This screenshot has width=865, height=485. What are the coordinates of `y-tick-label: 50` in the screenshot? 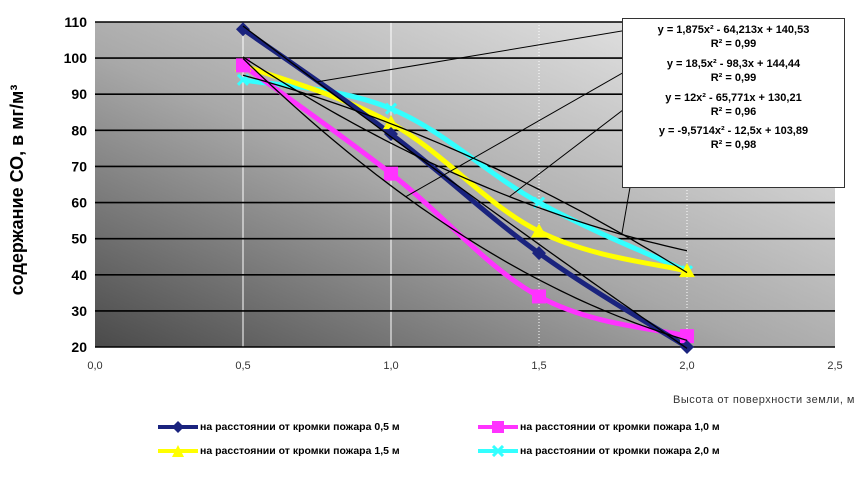 It's located at (79, 239).